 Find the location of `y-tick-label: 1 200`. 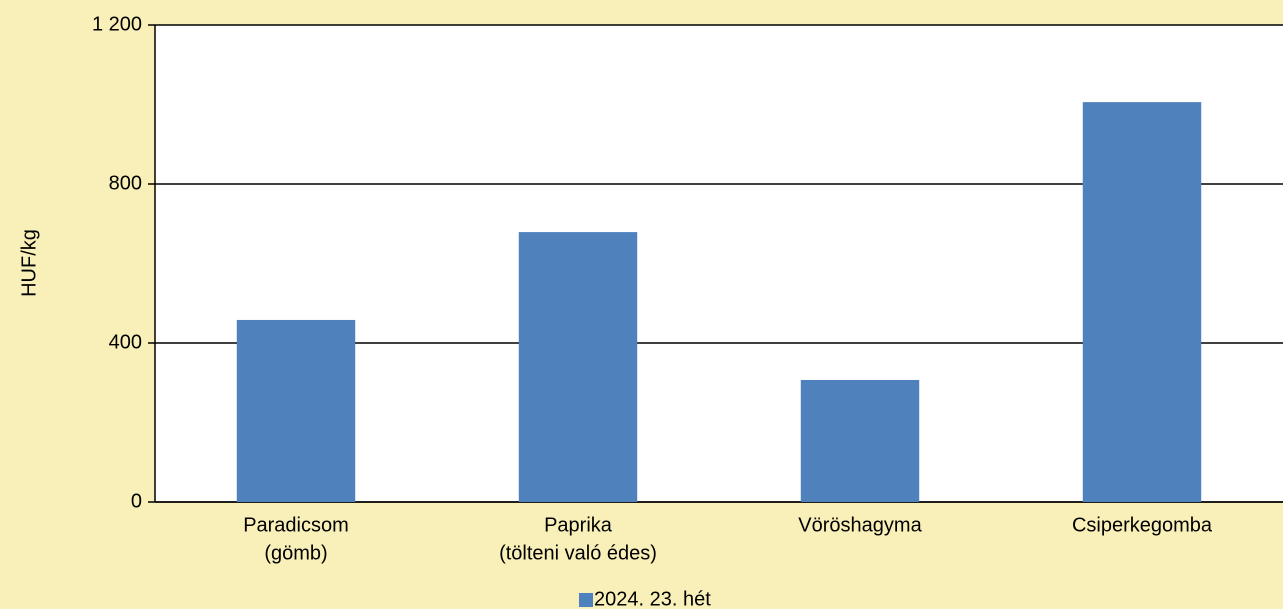

y-tick-label: 1 200 is located at coordinates (117, 24).